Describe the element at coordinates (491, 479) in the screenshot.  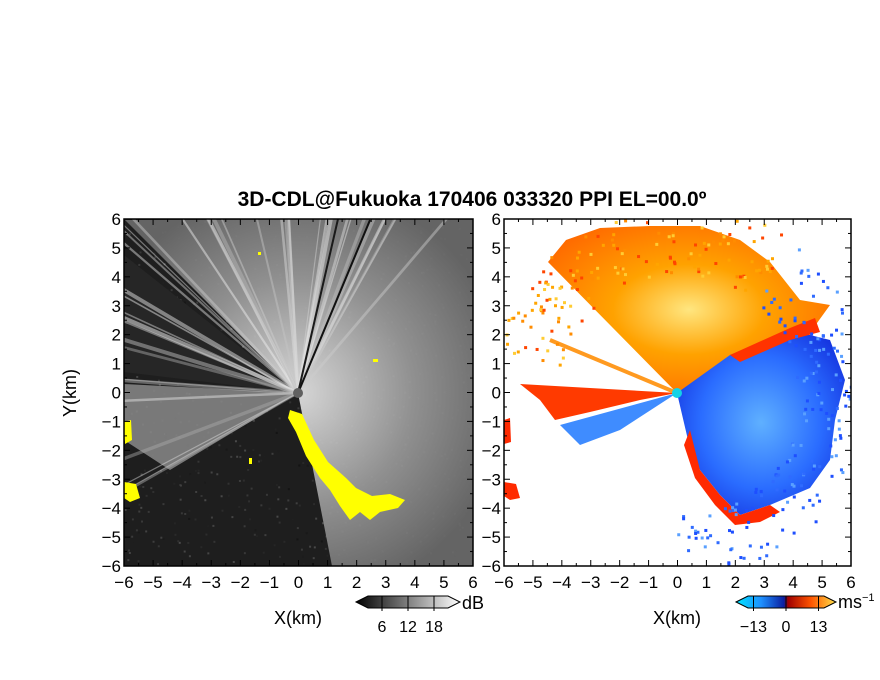
I see `y-tick-label: −3` at that location.